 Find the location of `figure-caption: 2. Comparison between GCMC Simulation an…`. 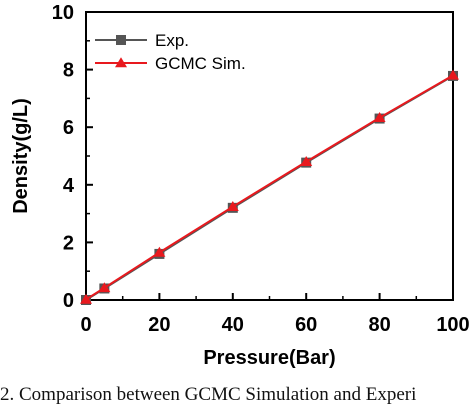

figure-caption: 2. Comparison between GCMC Simulation an… is located at coordinates (208, 394).